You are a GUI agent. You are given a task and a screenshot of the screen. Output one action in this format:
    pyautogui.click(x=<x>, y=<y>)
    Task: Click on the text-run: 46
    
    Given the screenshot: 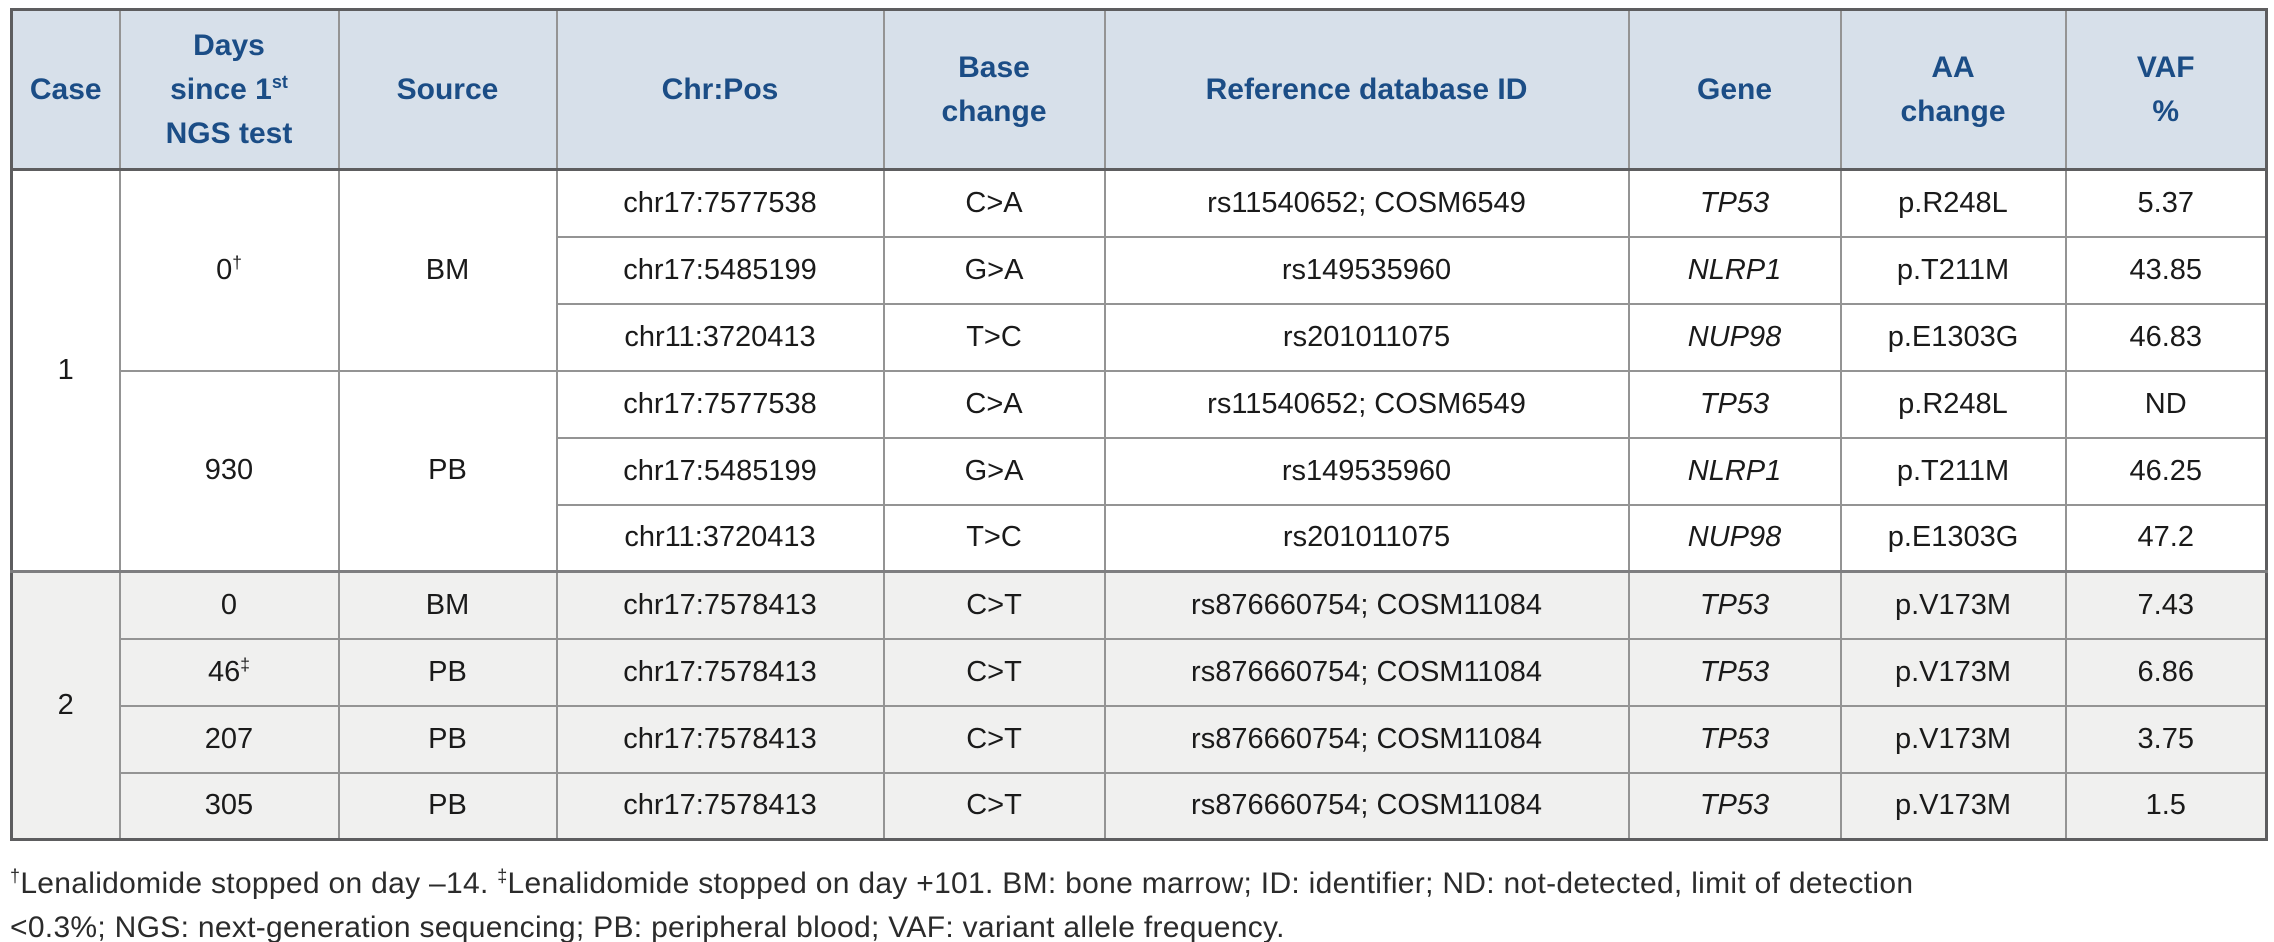 What is the action you would take?
    pyautogui.click(x=224, y=671)
    